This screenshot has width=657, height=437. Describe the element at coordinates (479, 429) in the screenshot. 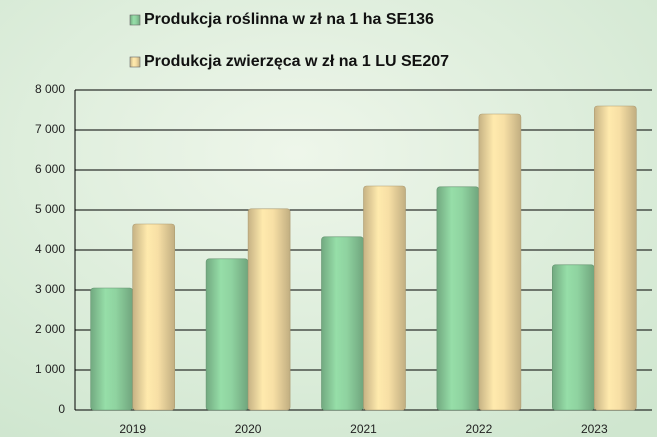

I see `x-tick-label: 2022` at that location.